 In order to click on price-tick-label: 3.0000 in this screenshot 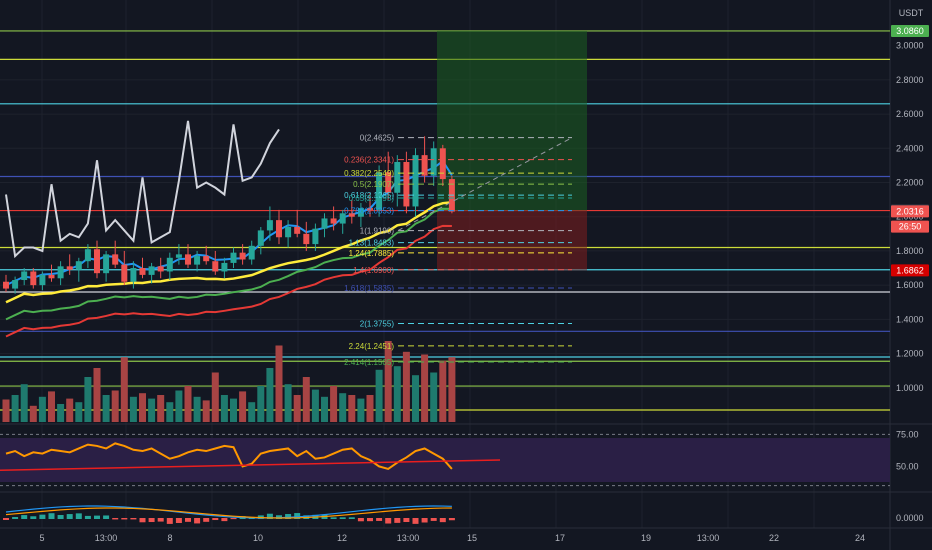, I will do `click(910, 46)`.